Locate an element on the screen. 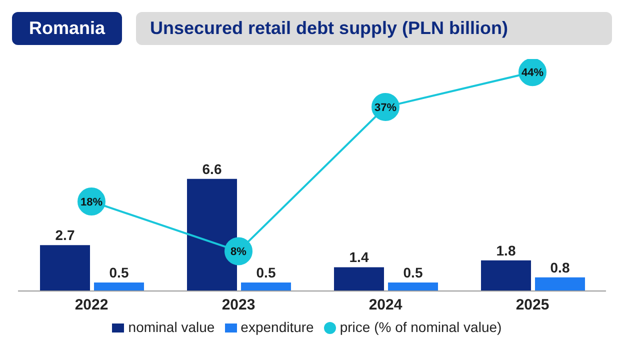 This screenshot has height=344, width=624. legend-label: price (% of nominal value) is located at coordinates (421, 327).